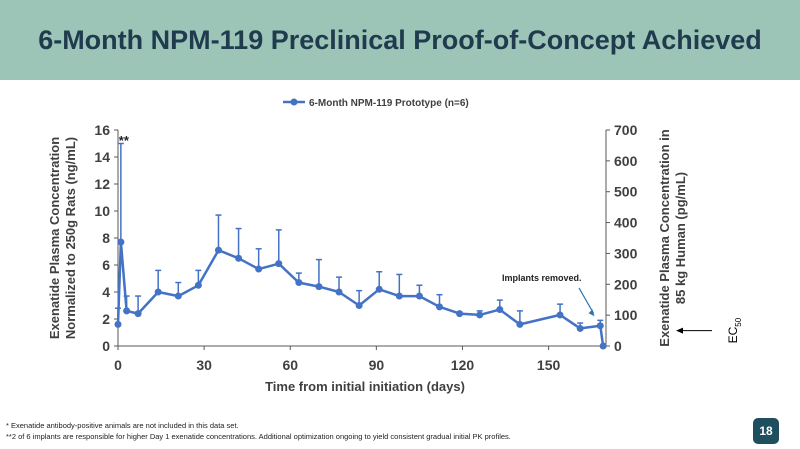  Describe the element at coordinates (54, 238) in the screenshot. I see `y-left-title-line-1: Exenatide Plasma Concentration` at that location.